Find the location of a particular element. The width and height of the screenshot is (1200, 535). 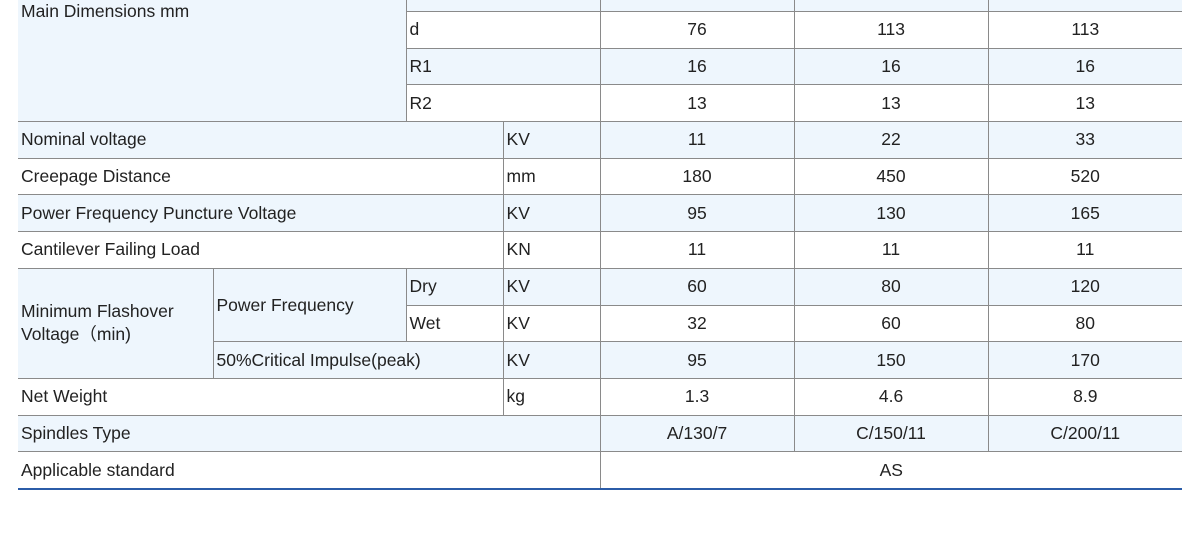

flashover-label: Minimum Flashover Voltage（min) is located at coordinates (116, 323).